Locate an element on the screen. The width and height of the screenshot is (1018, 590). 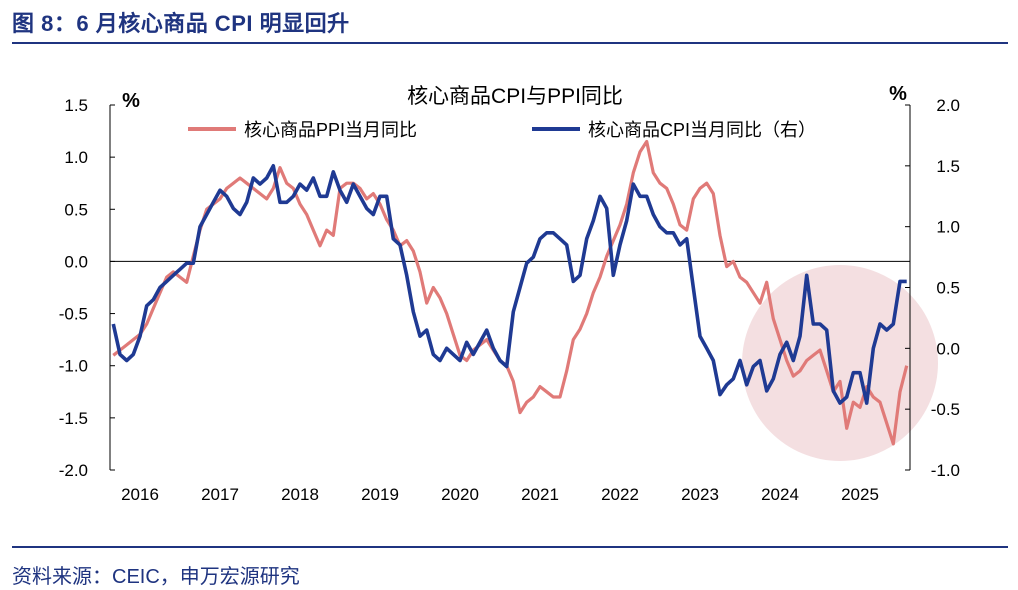
right-tick-label: 1.5 is located at coordinates (948, 166).